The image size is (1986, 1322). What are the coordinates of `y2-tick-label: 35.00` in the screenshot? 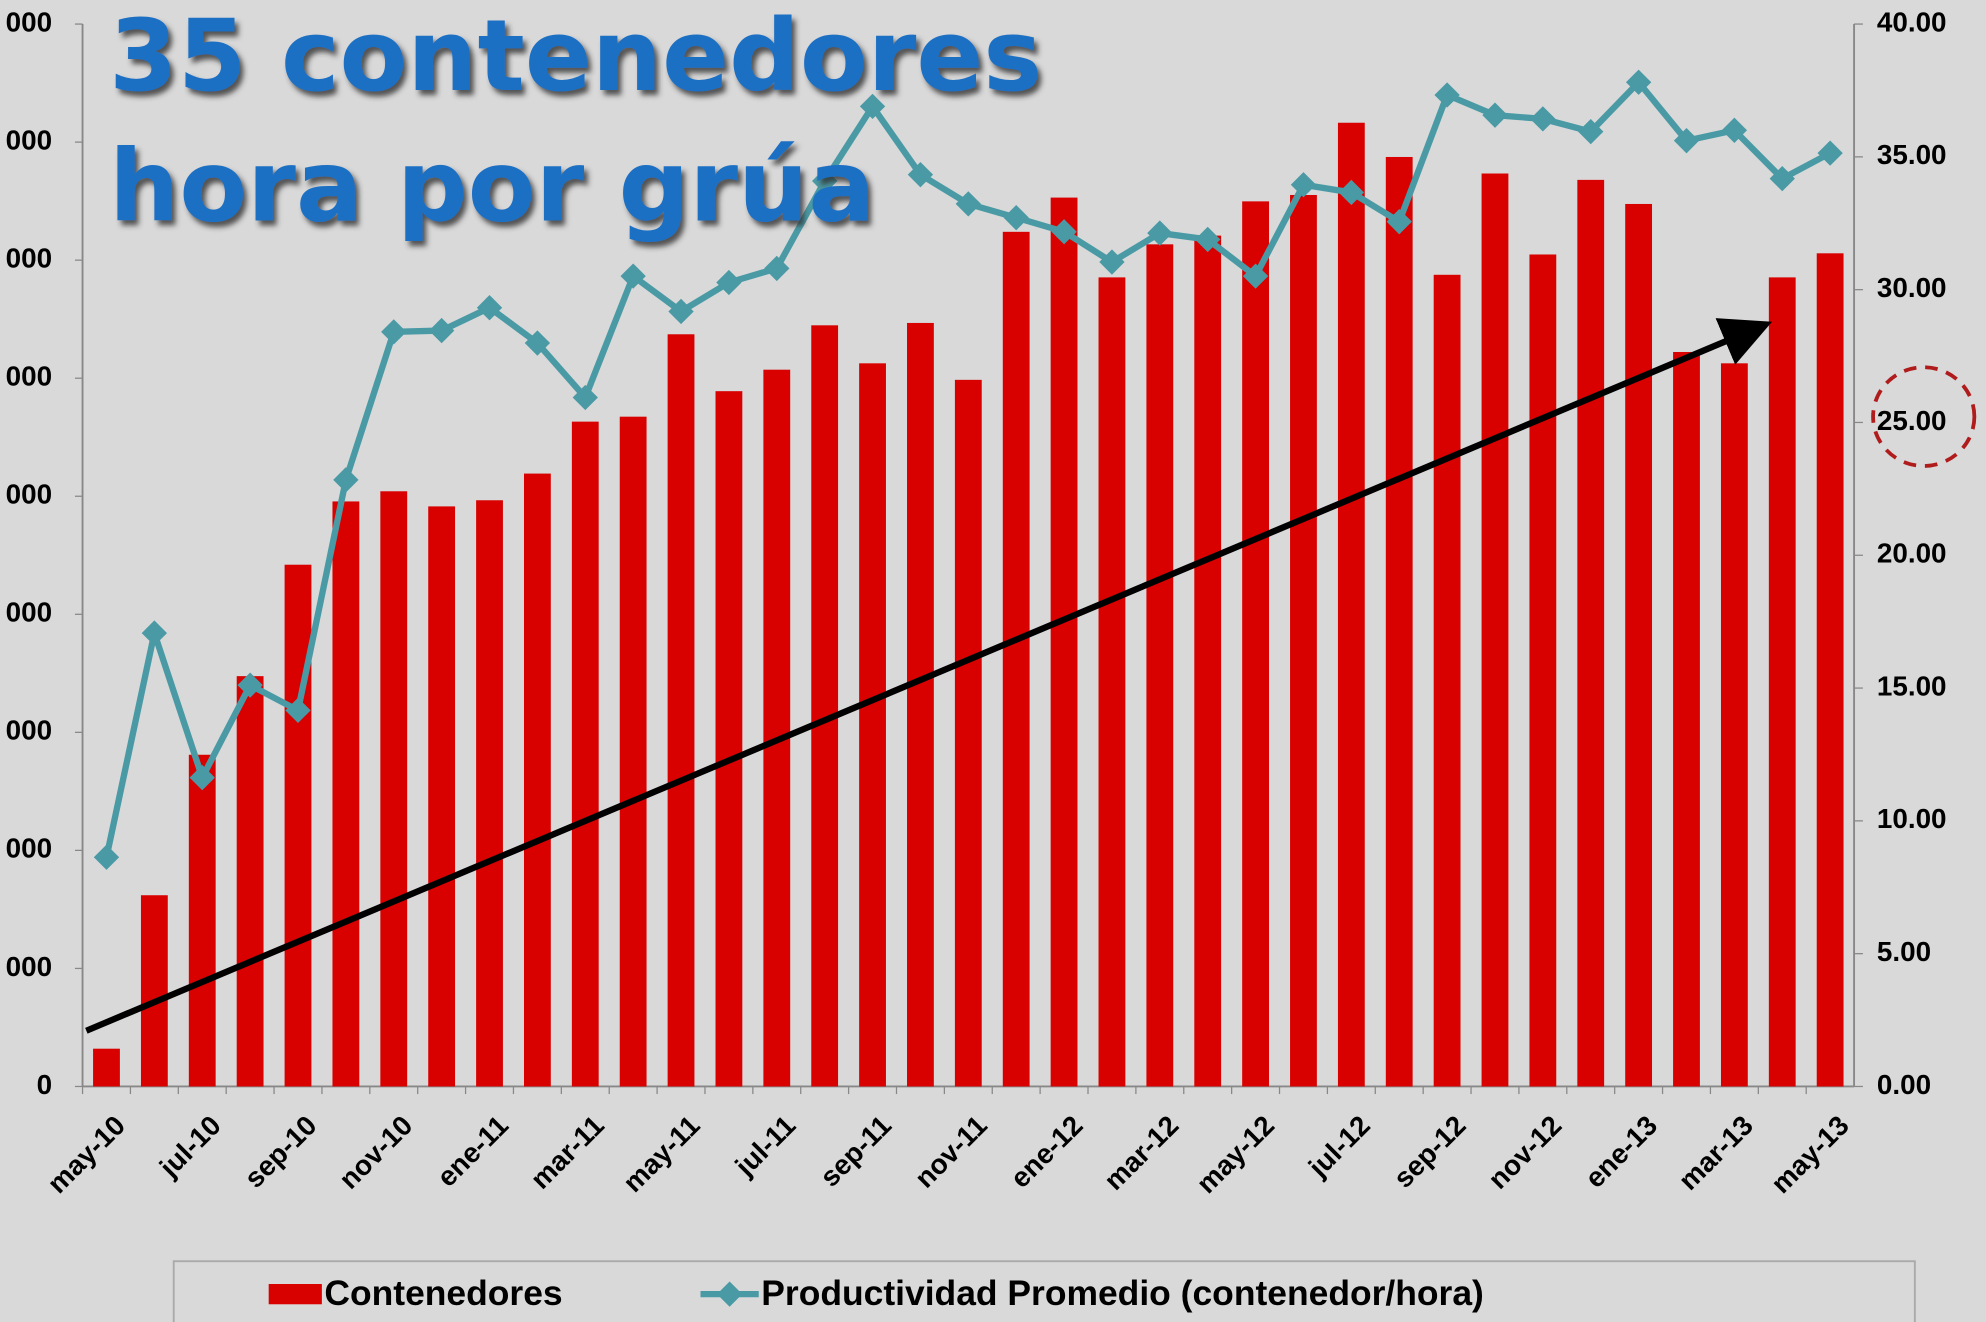 It's located at (1912, 154).